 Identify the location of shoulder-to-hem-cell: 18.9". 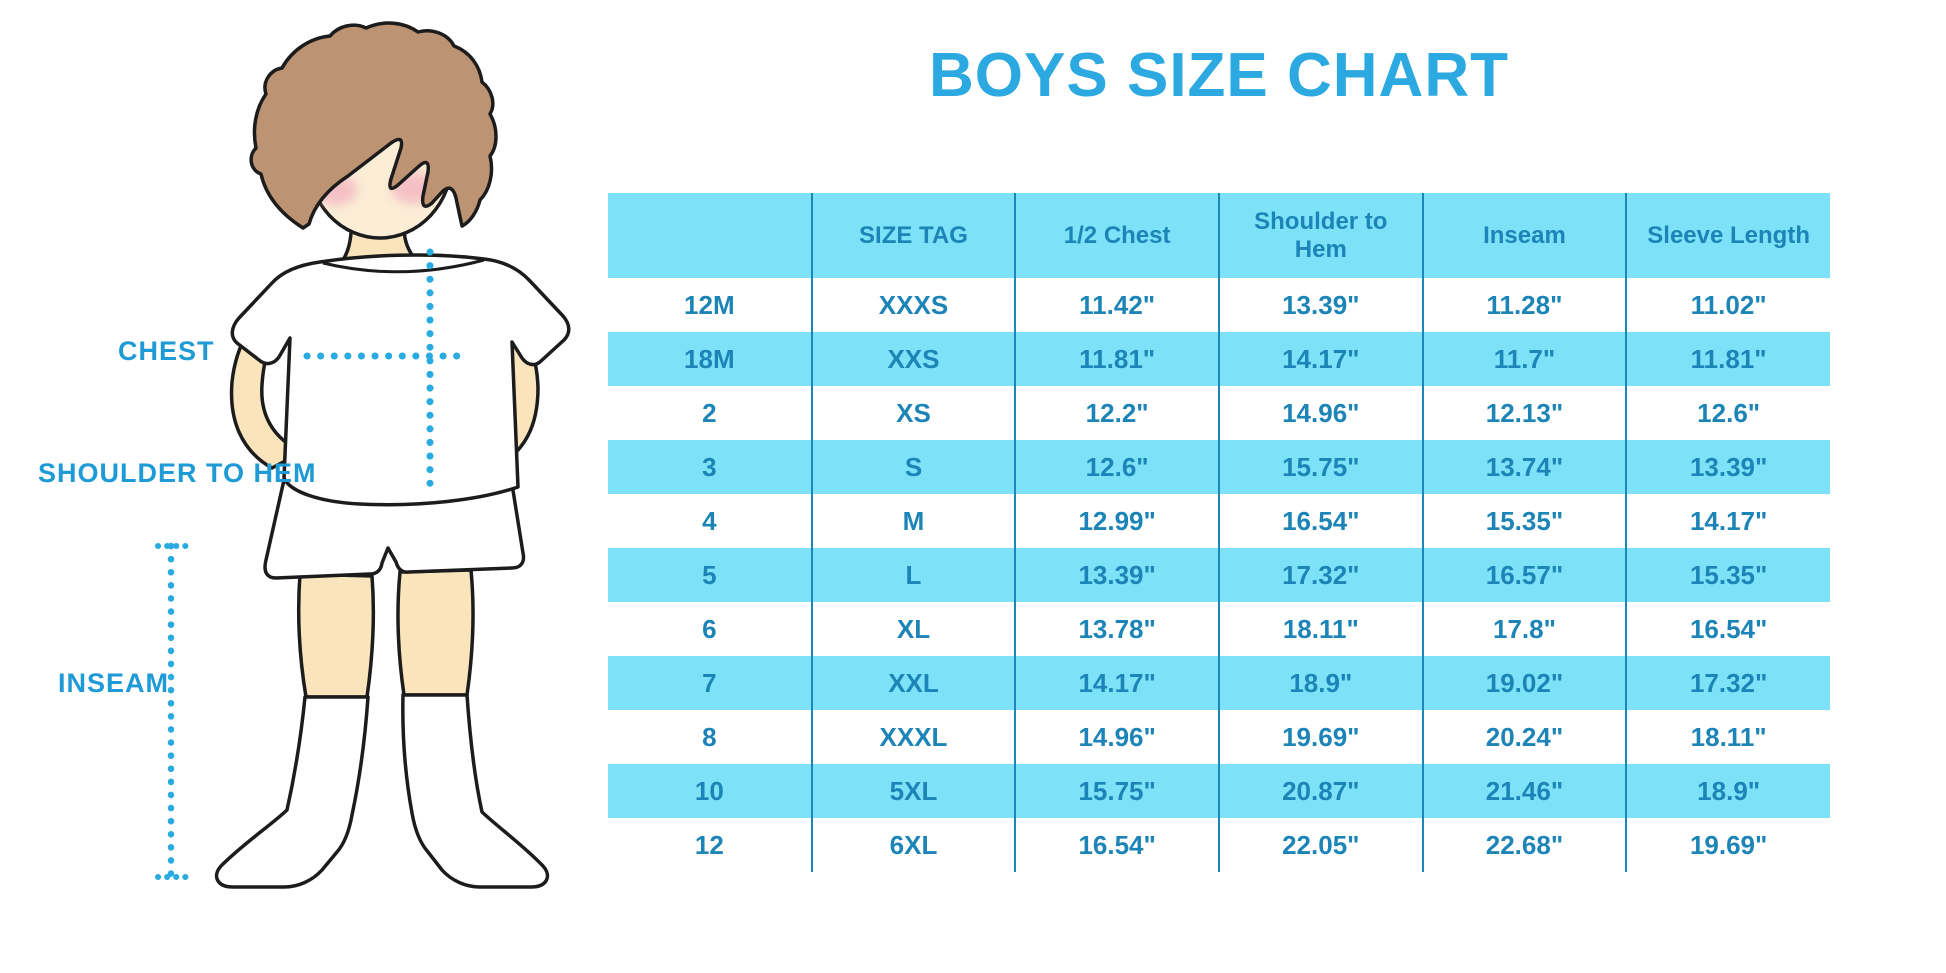
(1321, 683).